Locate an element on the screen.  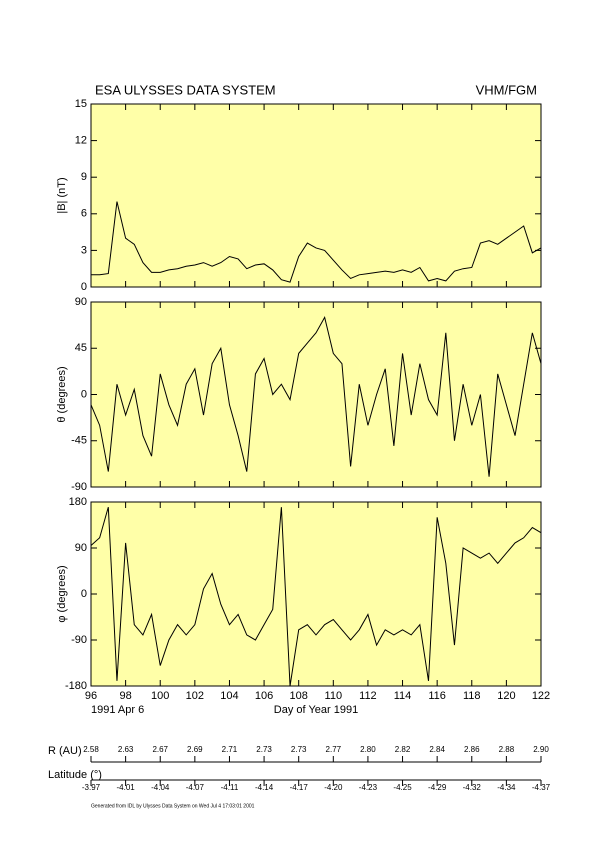
ephemeris-value: -4.25 is located at coordinates (402, 787).